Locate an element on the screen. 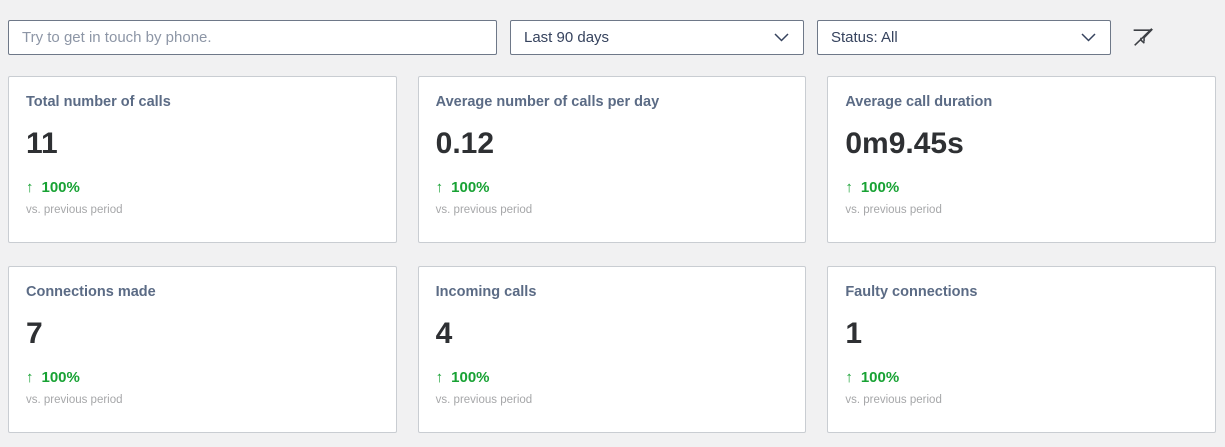  stat-card-title: Faulty connections is located at coordinates (911, 292).